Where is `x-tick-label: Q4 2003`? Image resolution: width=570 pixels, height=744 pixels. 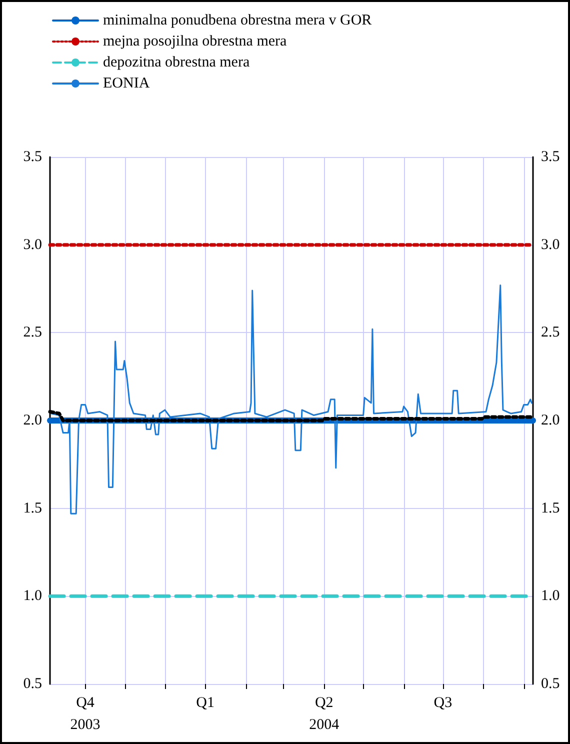 x-tick-label: Q4 2003 is located at coordinates (85, 714).